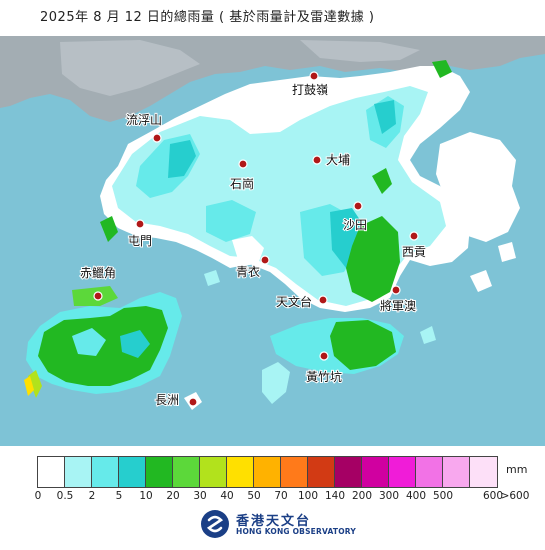  Describe the element at coordinates (193, 402) in the screenshot. I see `dot-cheung-chau` at that location.